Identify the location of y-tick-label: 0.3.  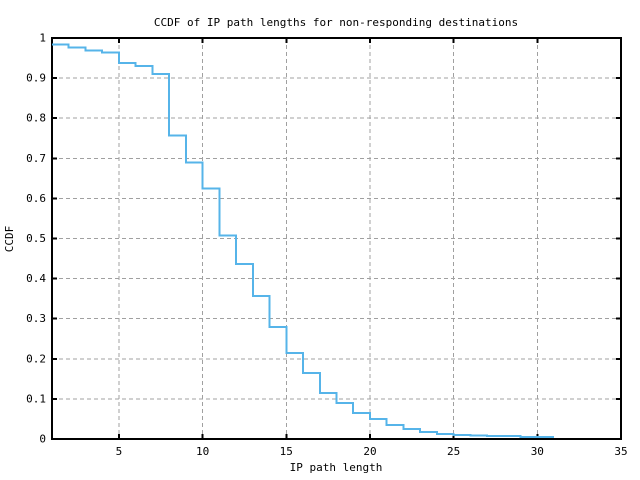
(36, 318).